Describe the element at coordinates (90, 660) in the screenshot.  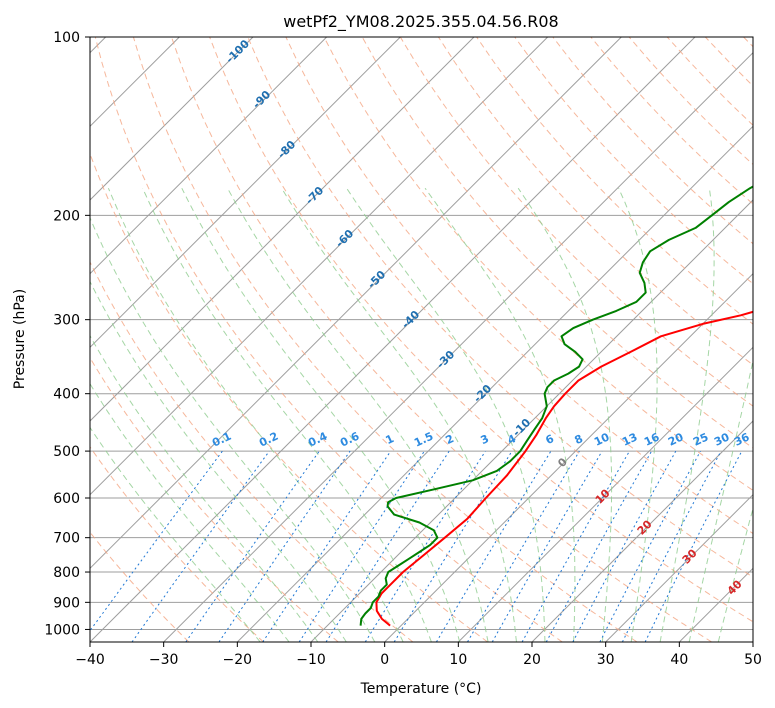
I see `x-tick-label: −40` at that location.